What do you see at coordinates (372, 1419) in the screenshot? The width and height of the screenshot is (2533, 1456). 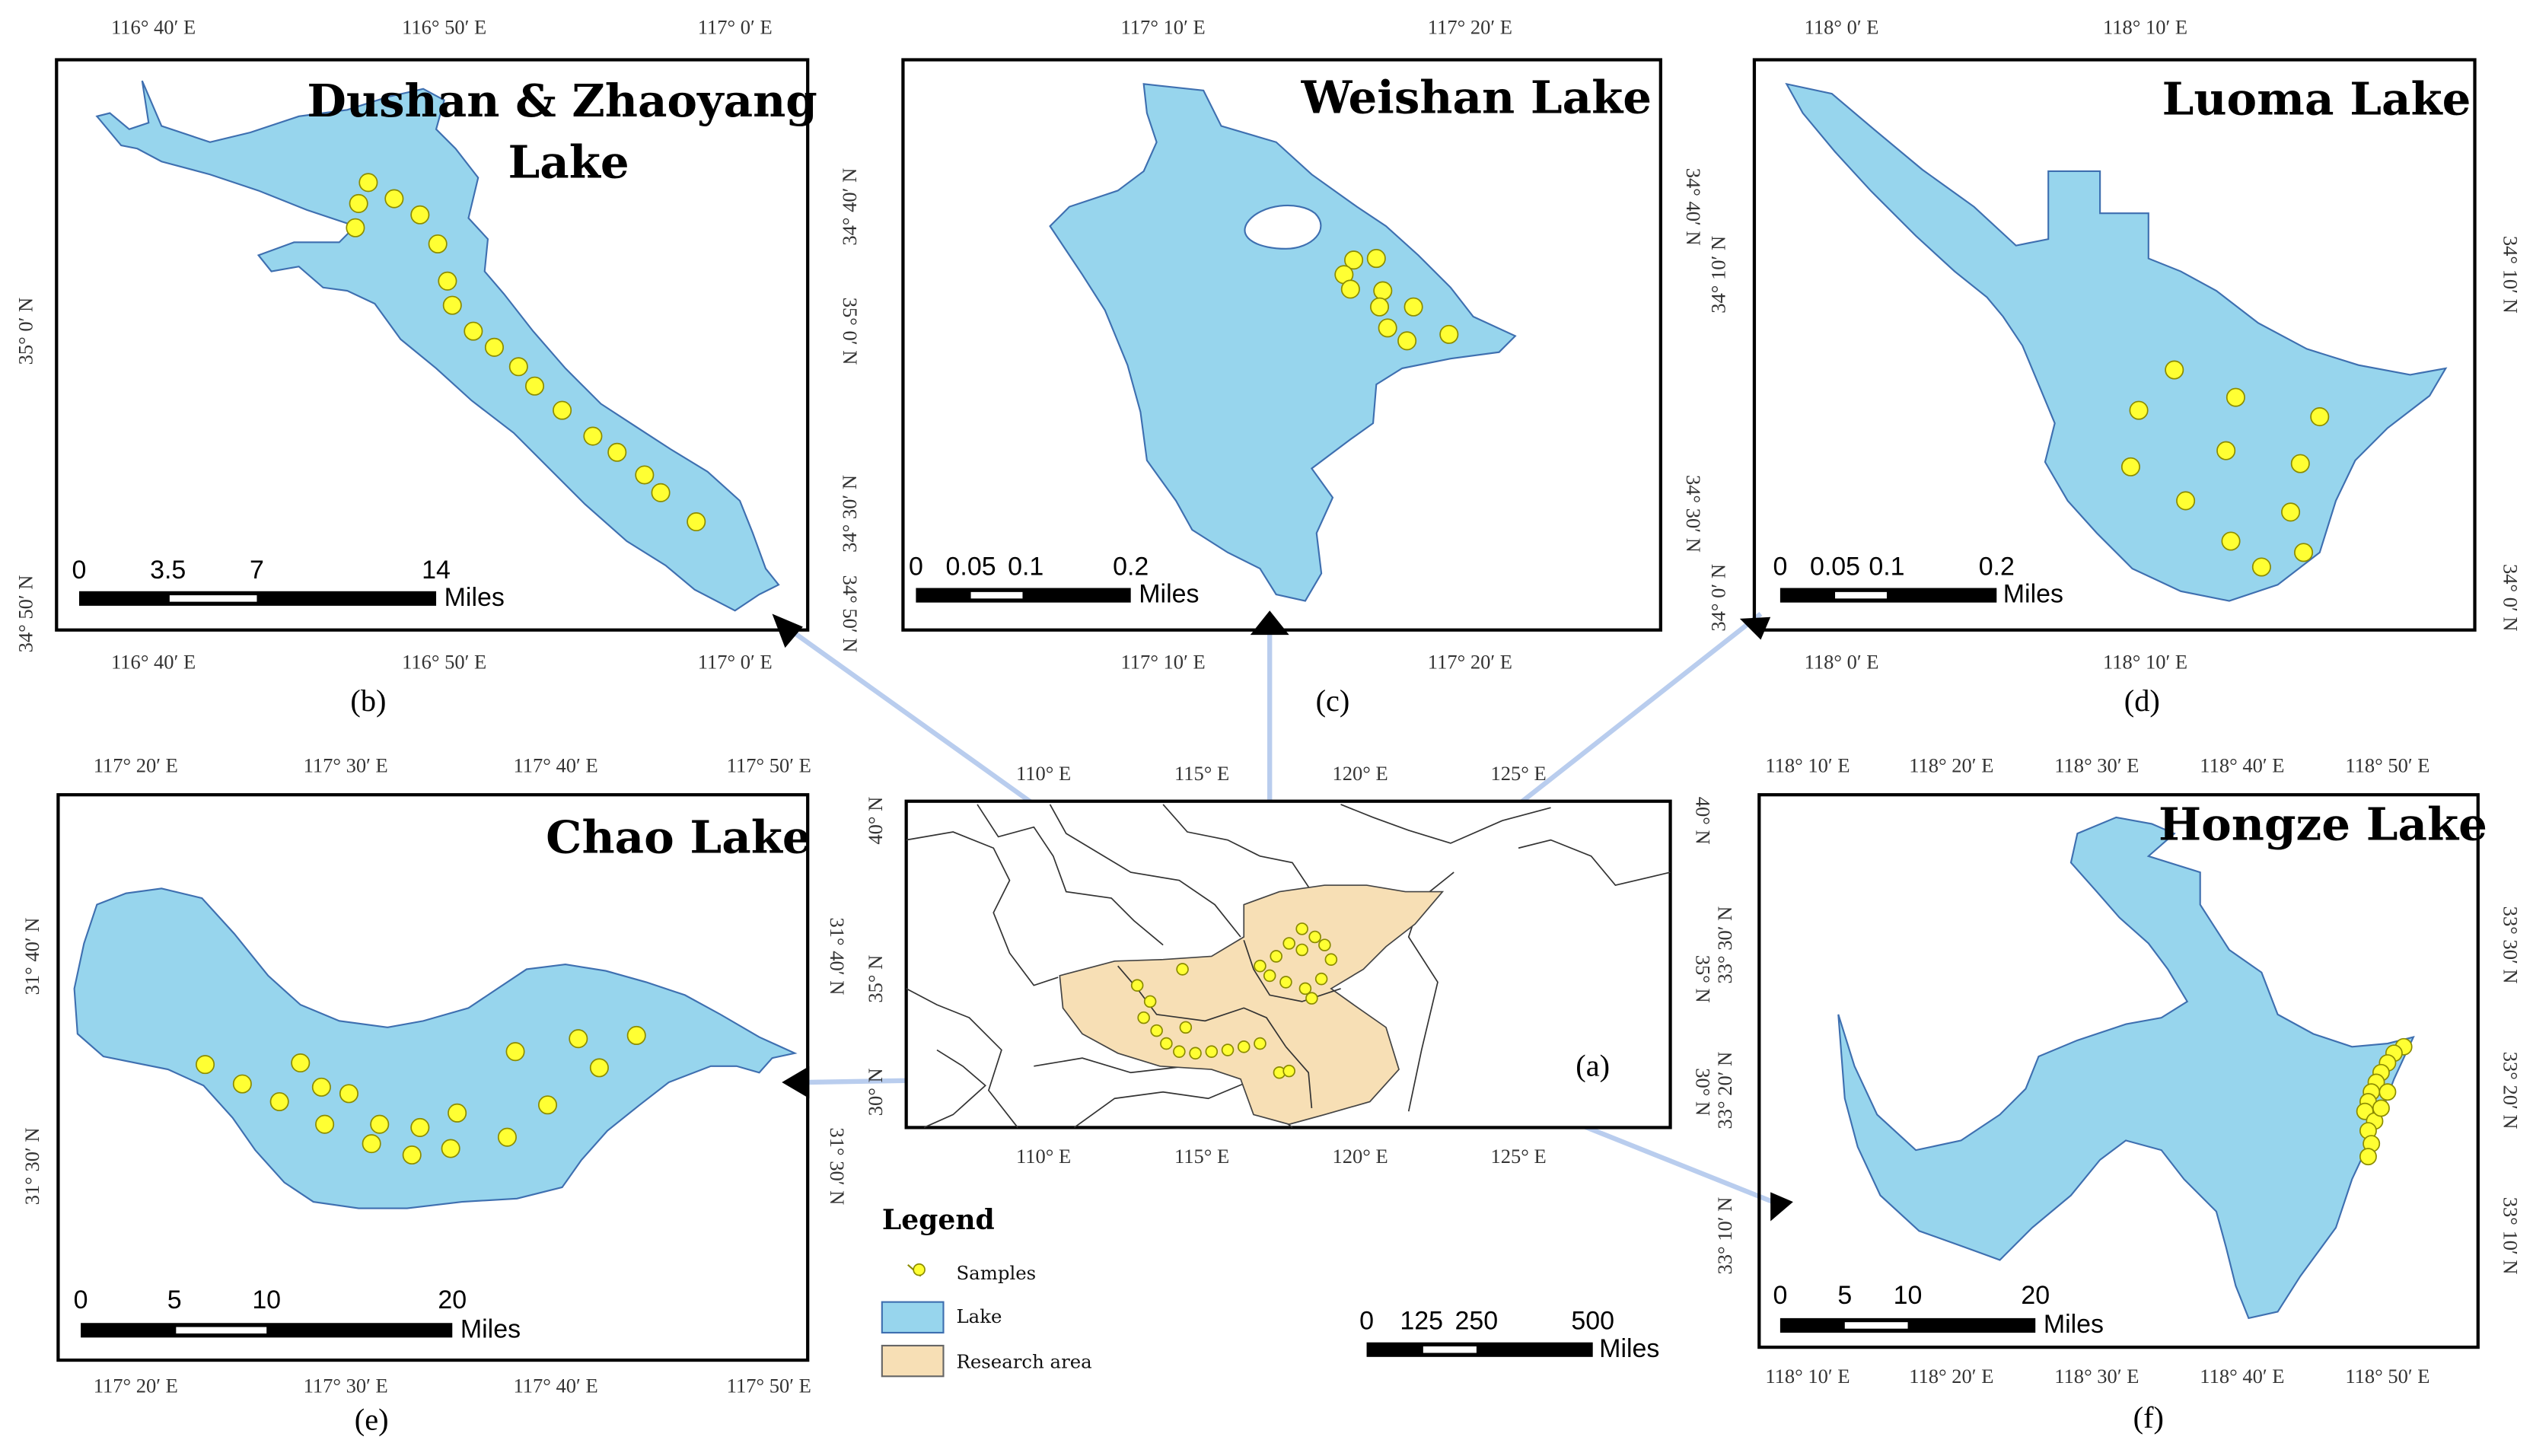 I see `panel-sublabel: (e)` at bounding box center [372, 1419].